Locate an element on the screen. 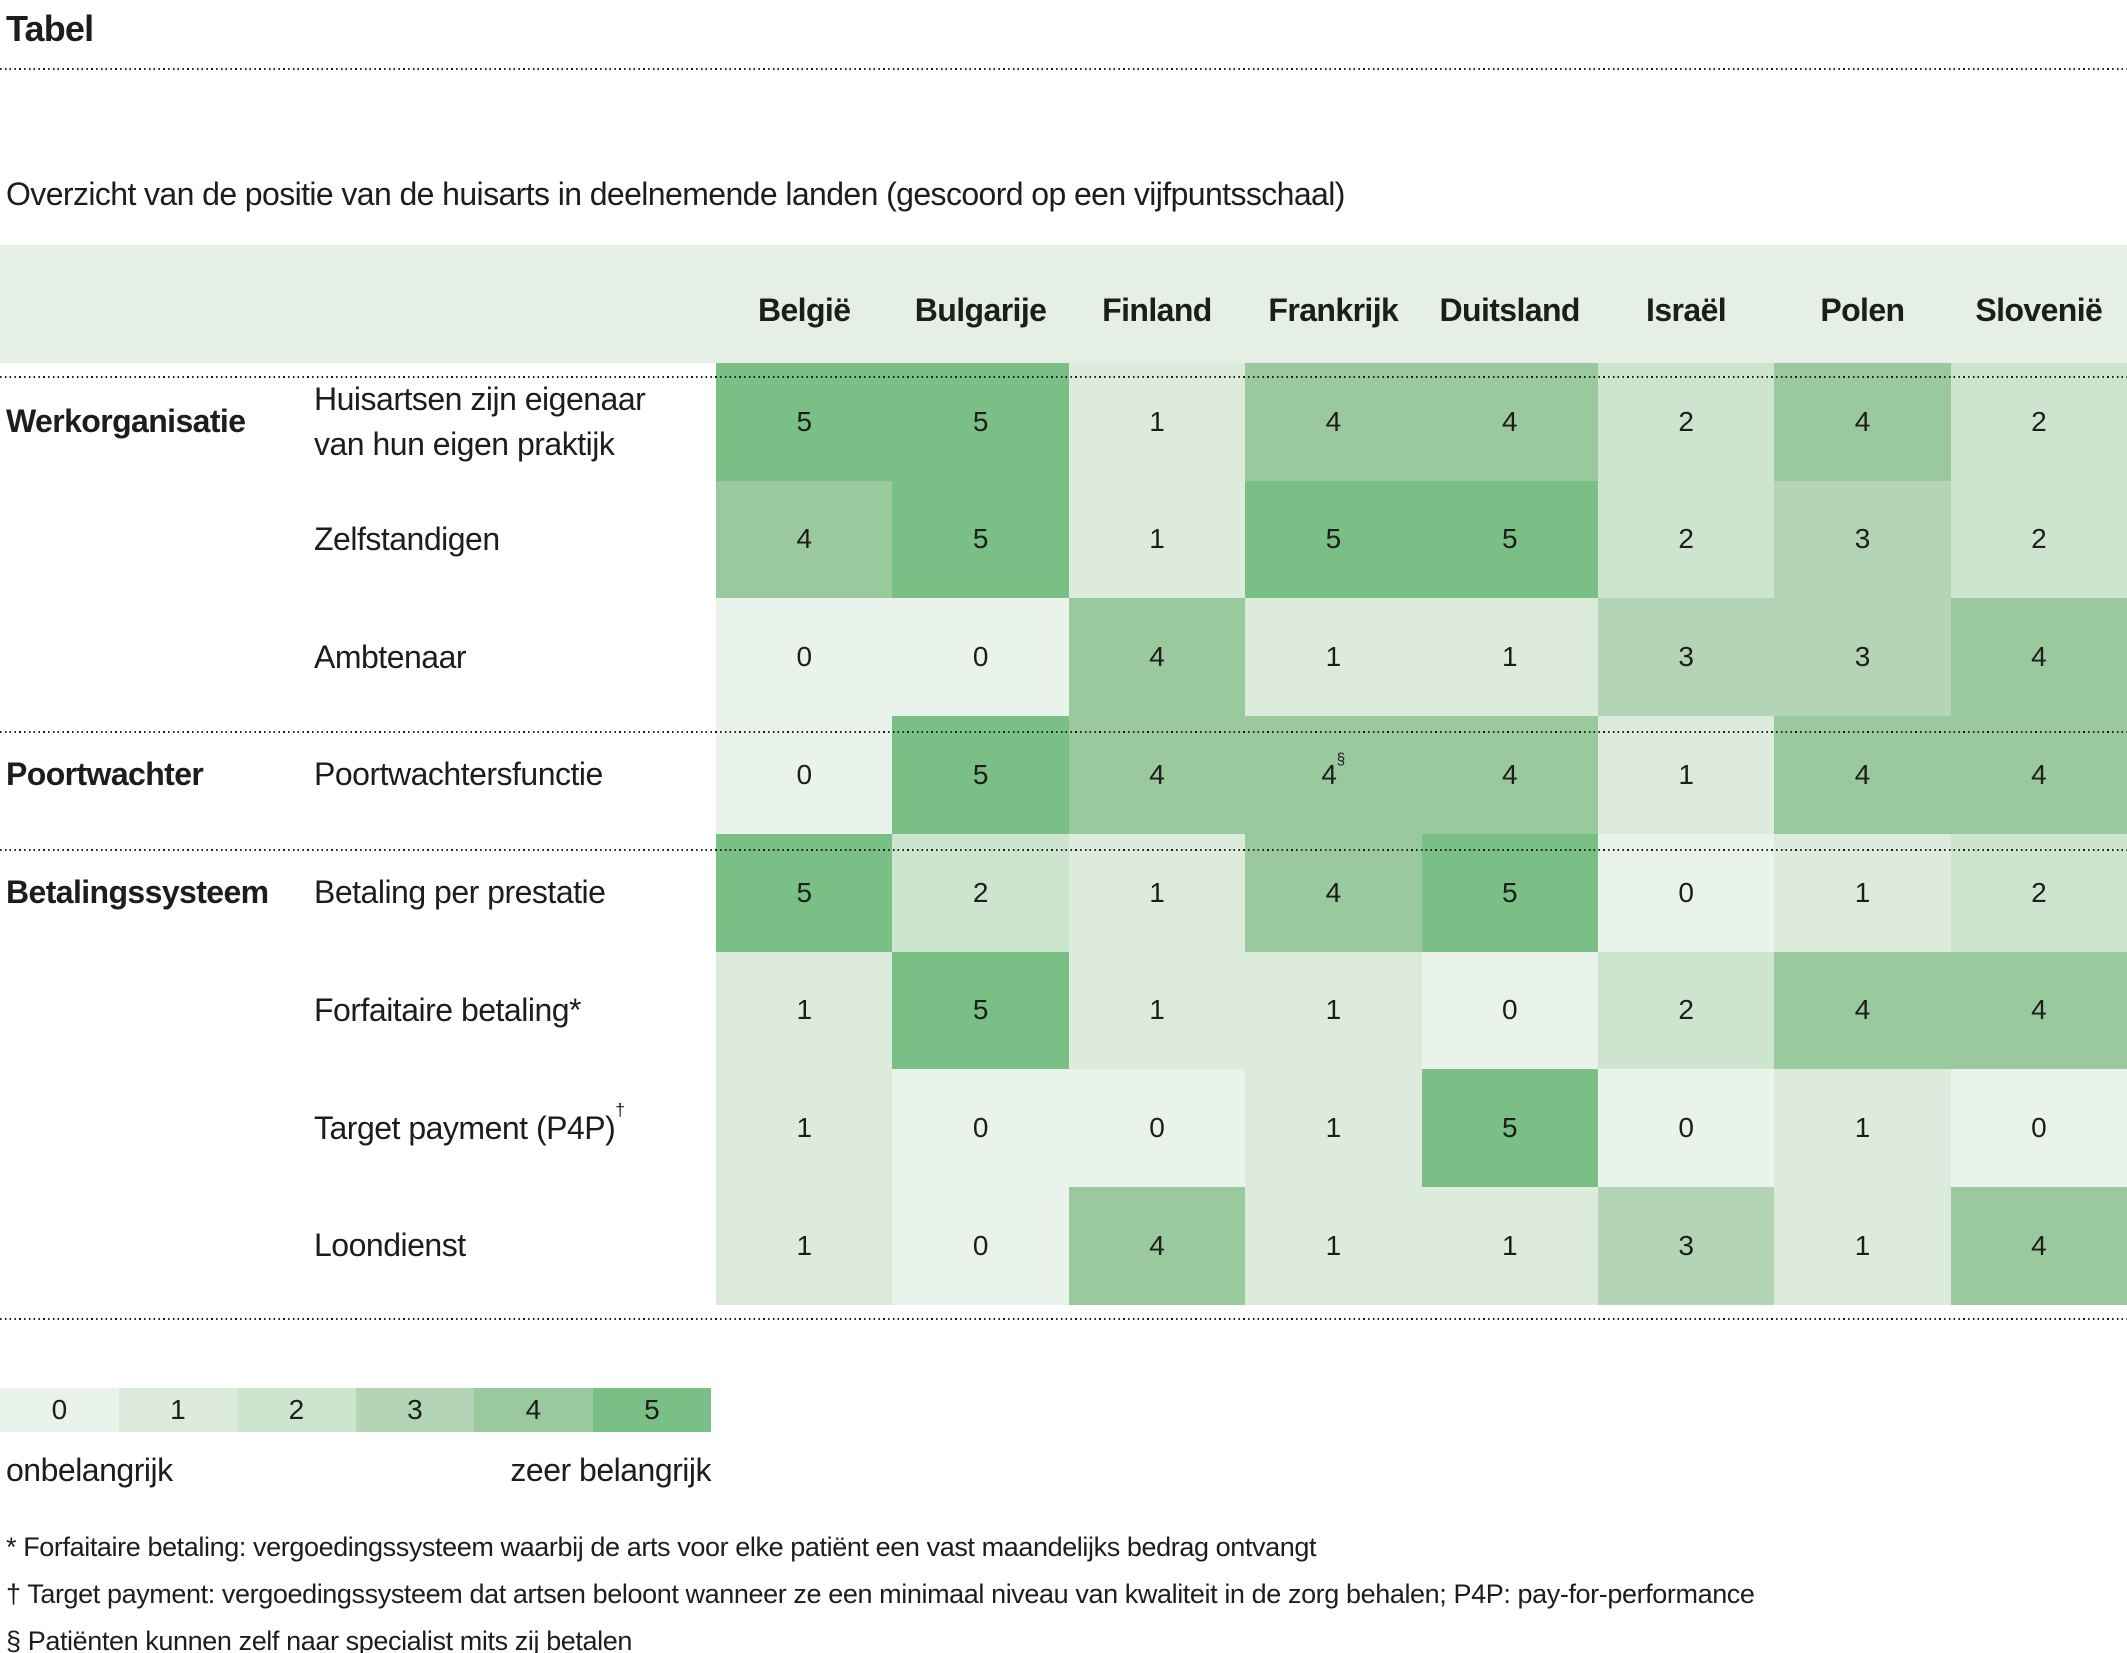 The width and height of the screenshot is (2127, 1653). column-header-3: Finland is located at coordinates (1157, 310).